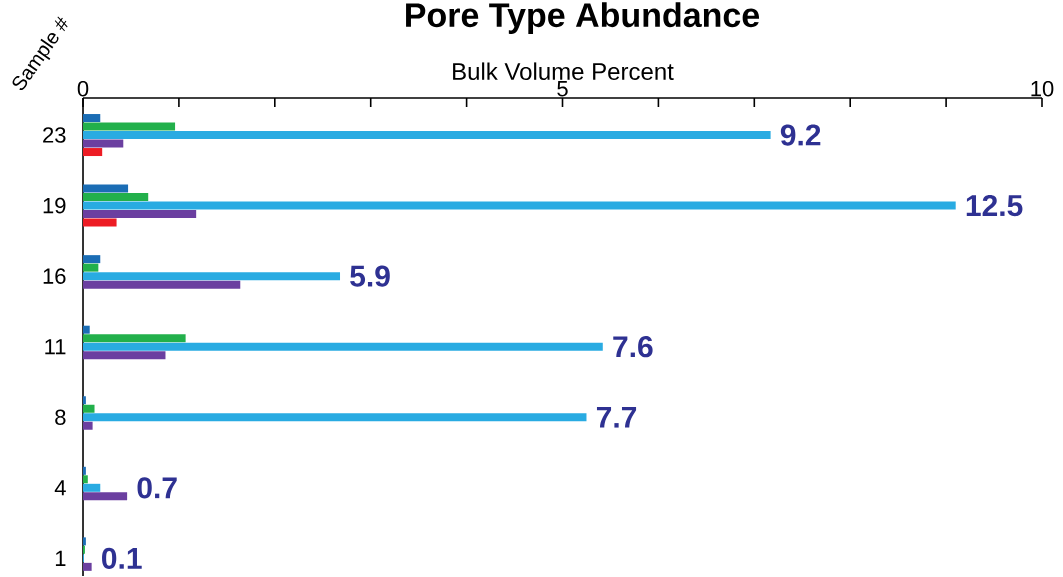 The image size is (1063, 577). Describe the element at coordinates (54, 205) in the screenshot. I see `y-tick-label: 19` at that location.